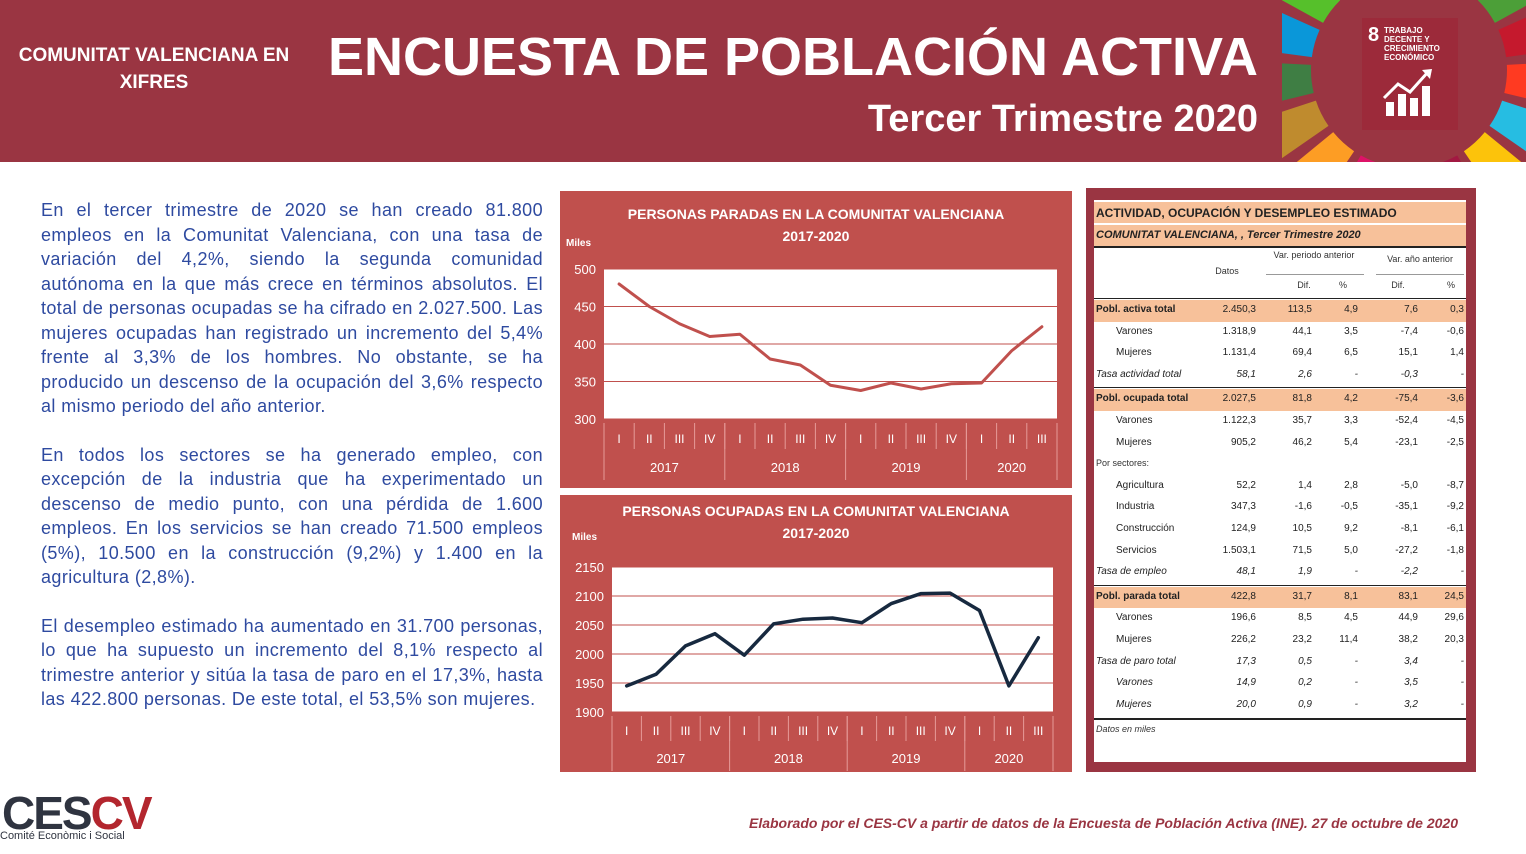  What do you see at coordinates (1243, 528) in the screenshot?
I see `cell-datos: 124,9` at bounding box center [1243, 528].